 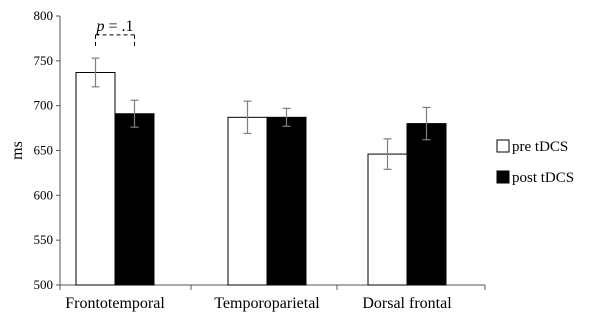 What do you see at coordinates (543, 178) in the screenshot?
I see `legend-label: post tDCS` at bounding box center [543, 178].